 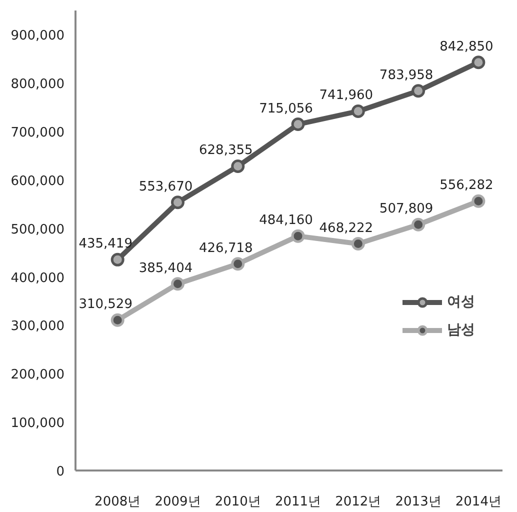 What do you see at coordinates (37, 133) in the screenshot?
I see `y-tick-label: 700,000` at bounding box center [37, 133].